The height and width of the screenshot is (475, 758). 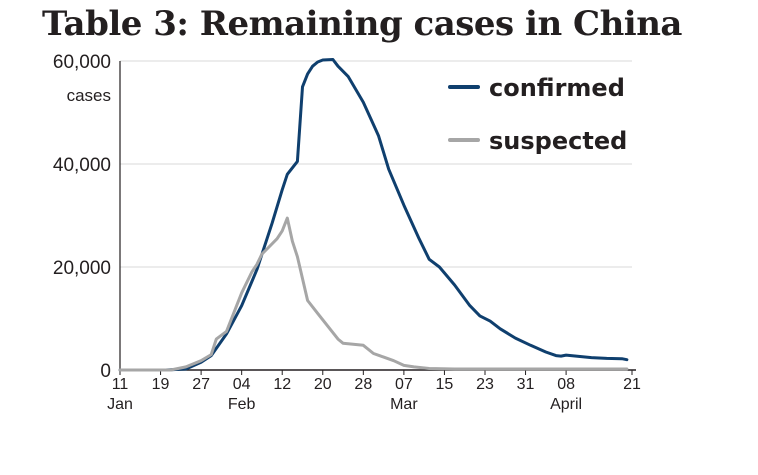 I want to click on legend-label-confirmed: confirmed, so click(x=557, y=88).